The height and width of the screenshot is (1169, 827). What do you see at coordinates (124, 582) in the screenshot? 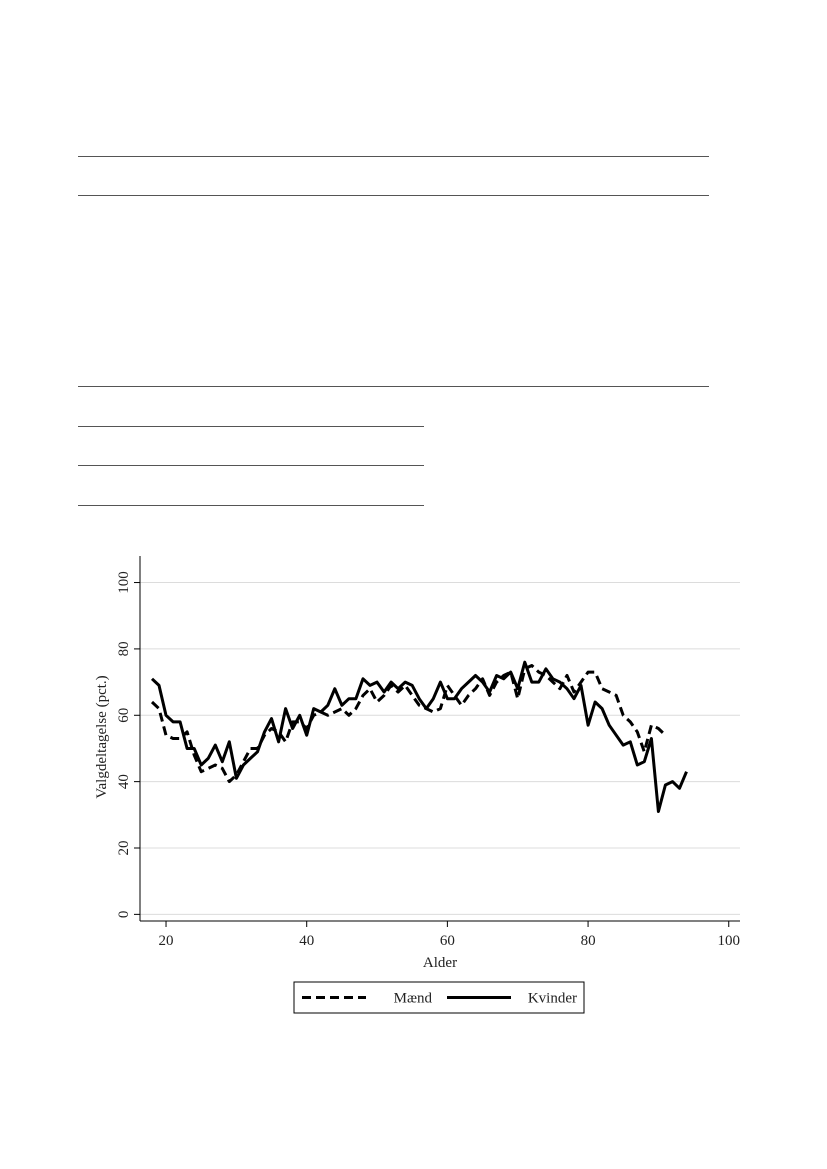
I see `y-tick-label: 100` at bounding box center [124, 582].